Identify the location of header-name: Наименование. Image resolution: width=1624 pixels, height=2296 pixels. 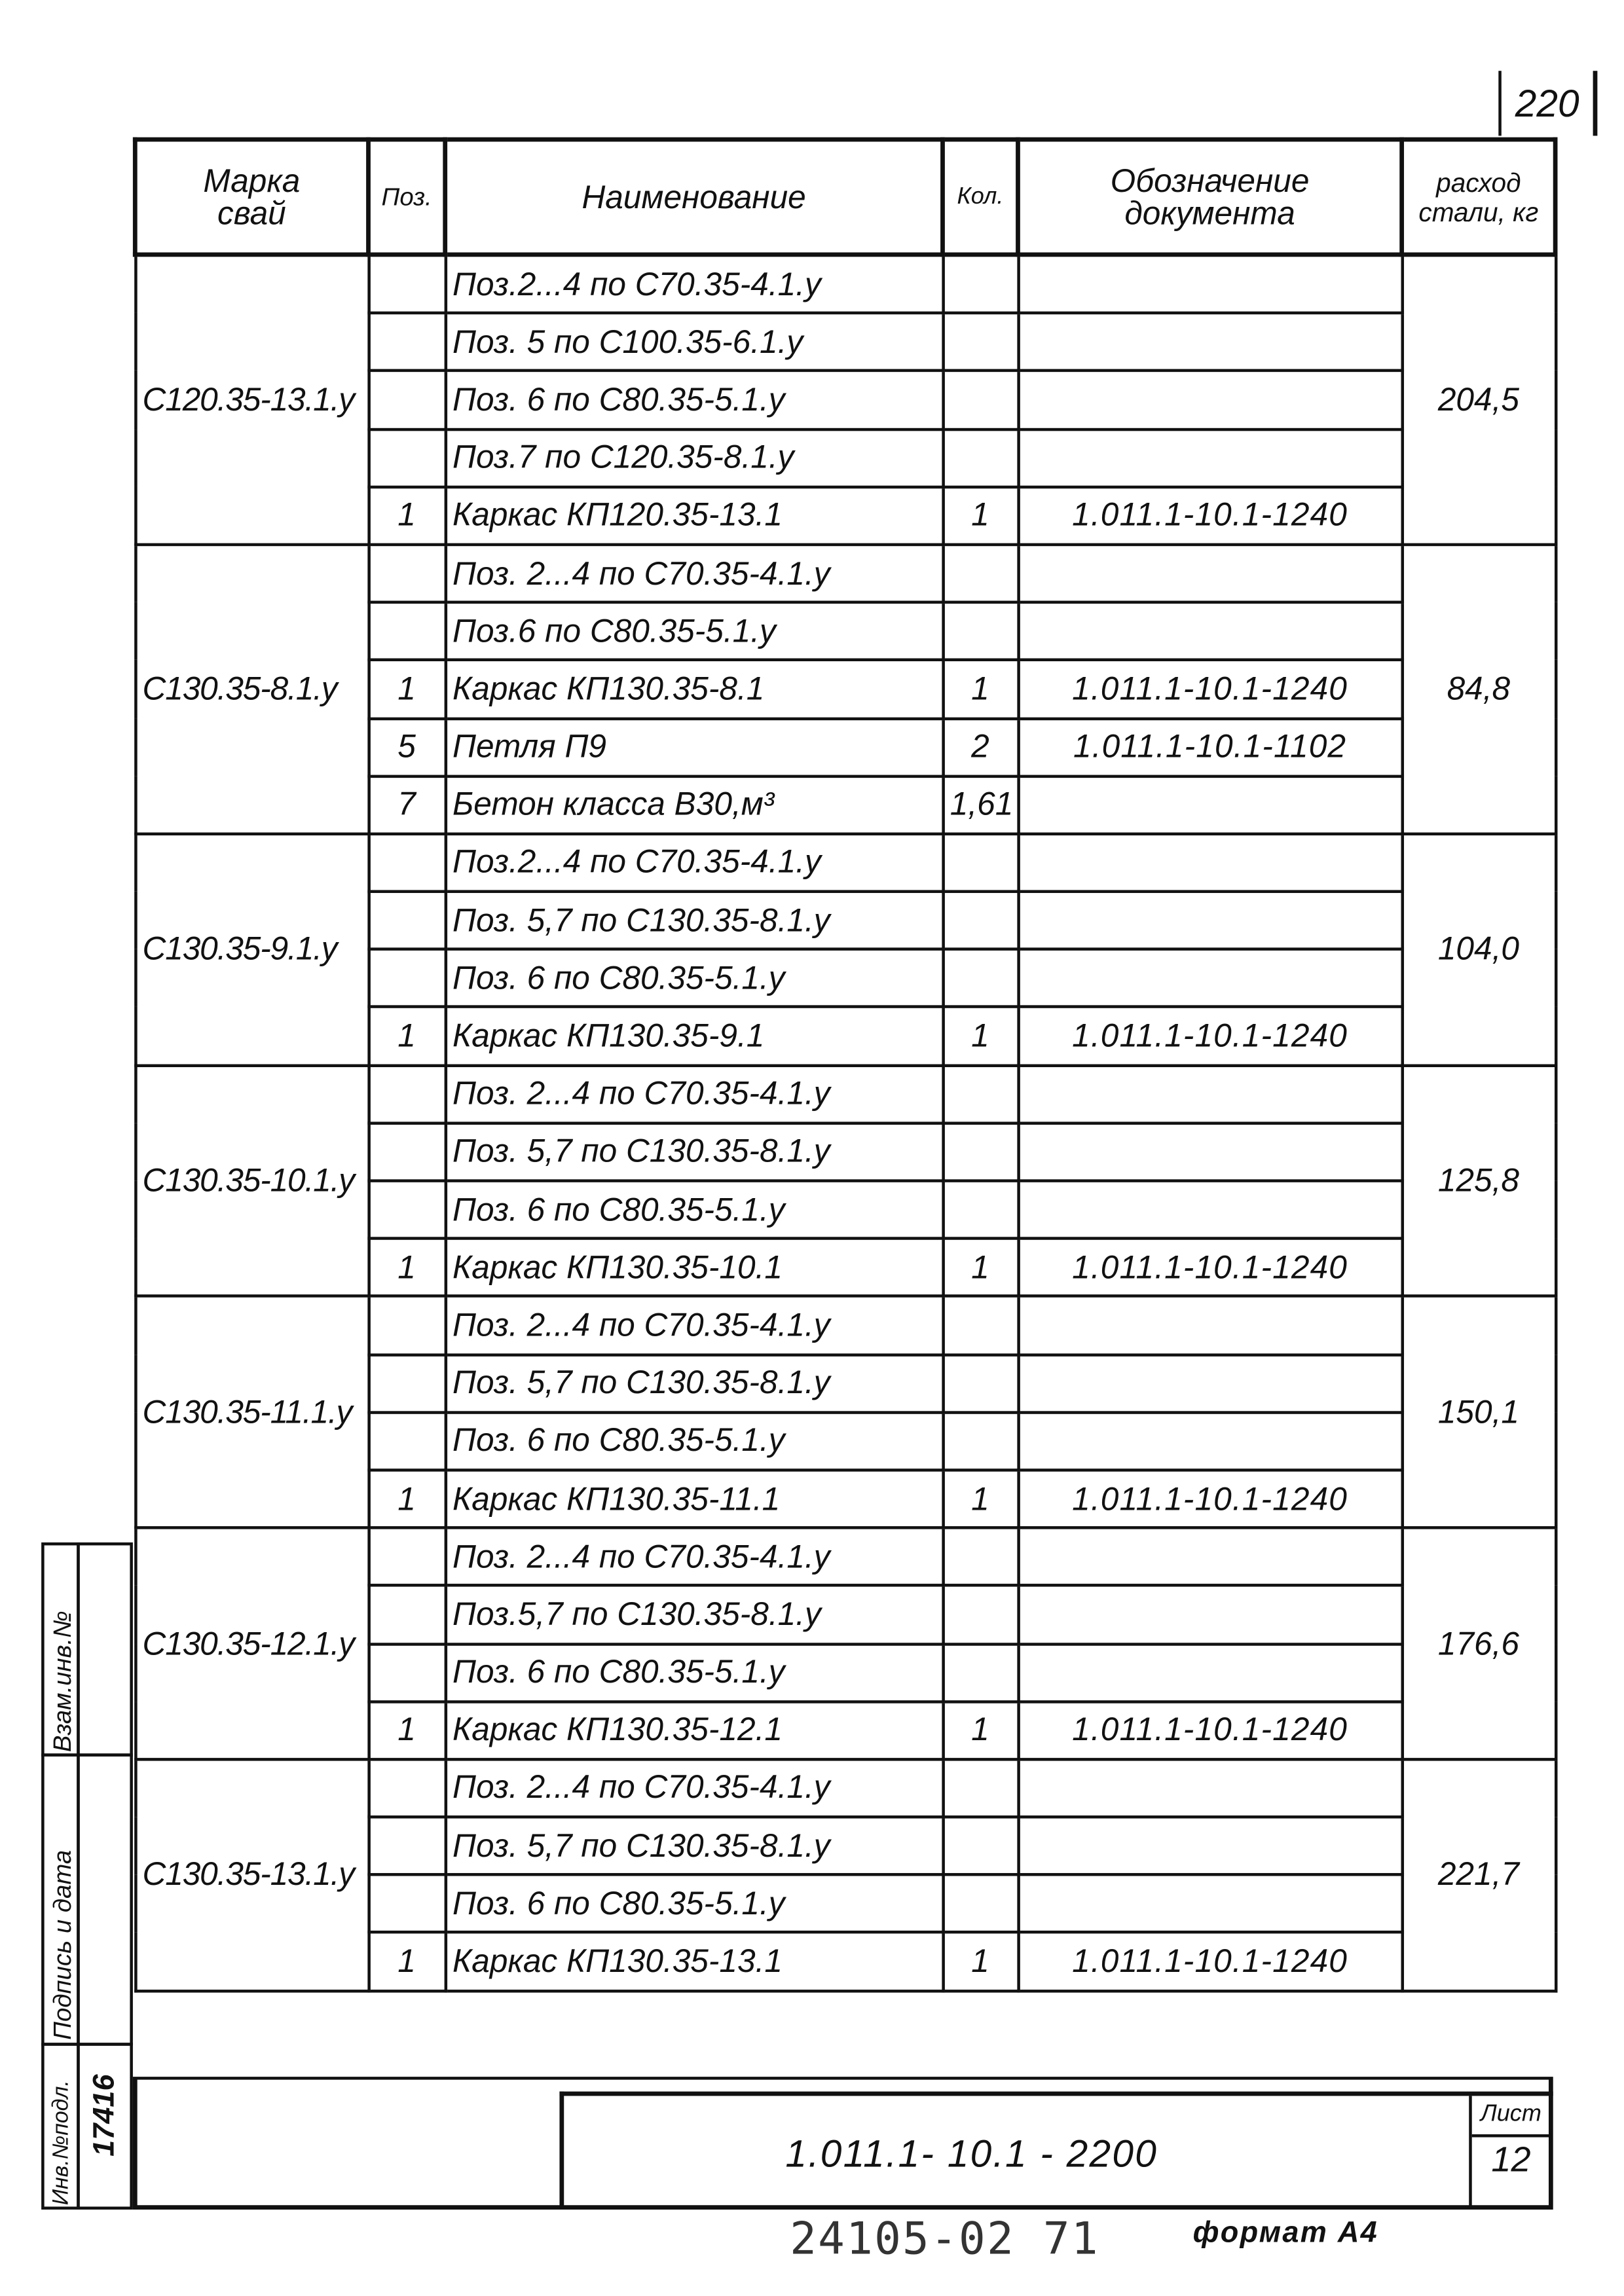
(694, 197).